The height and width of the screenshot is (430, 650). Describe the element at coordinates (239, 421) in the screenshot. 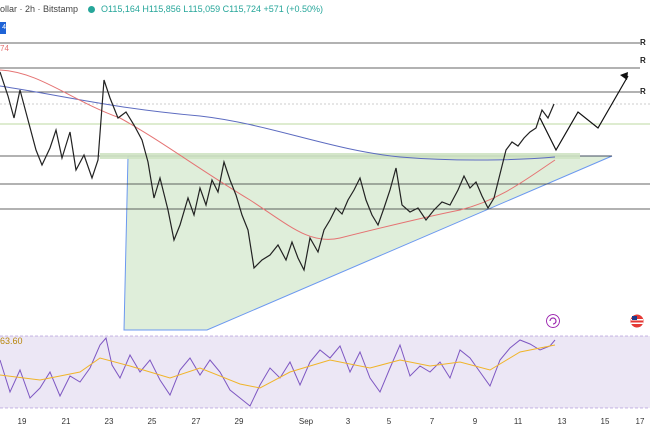

I see `x-axis-label: 29` at that location.